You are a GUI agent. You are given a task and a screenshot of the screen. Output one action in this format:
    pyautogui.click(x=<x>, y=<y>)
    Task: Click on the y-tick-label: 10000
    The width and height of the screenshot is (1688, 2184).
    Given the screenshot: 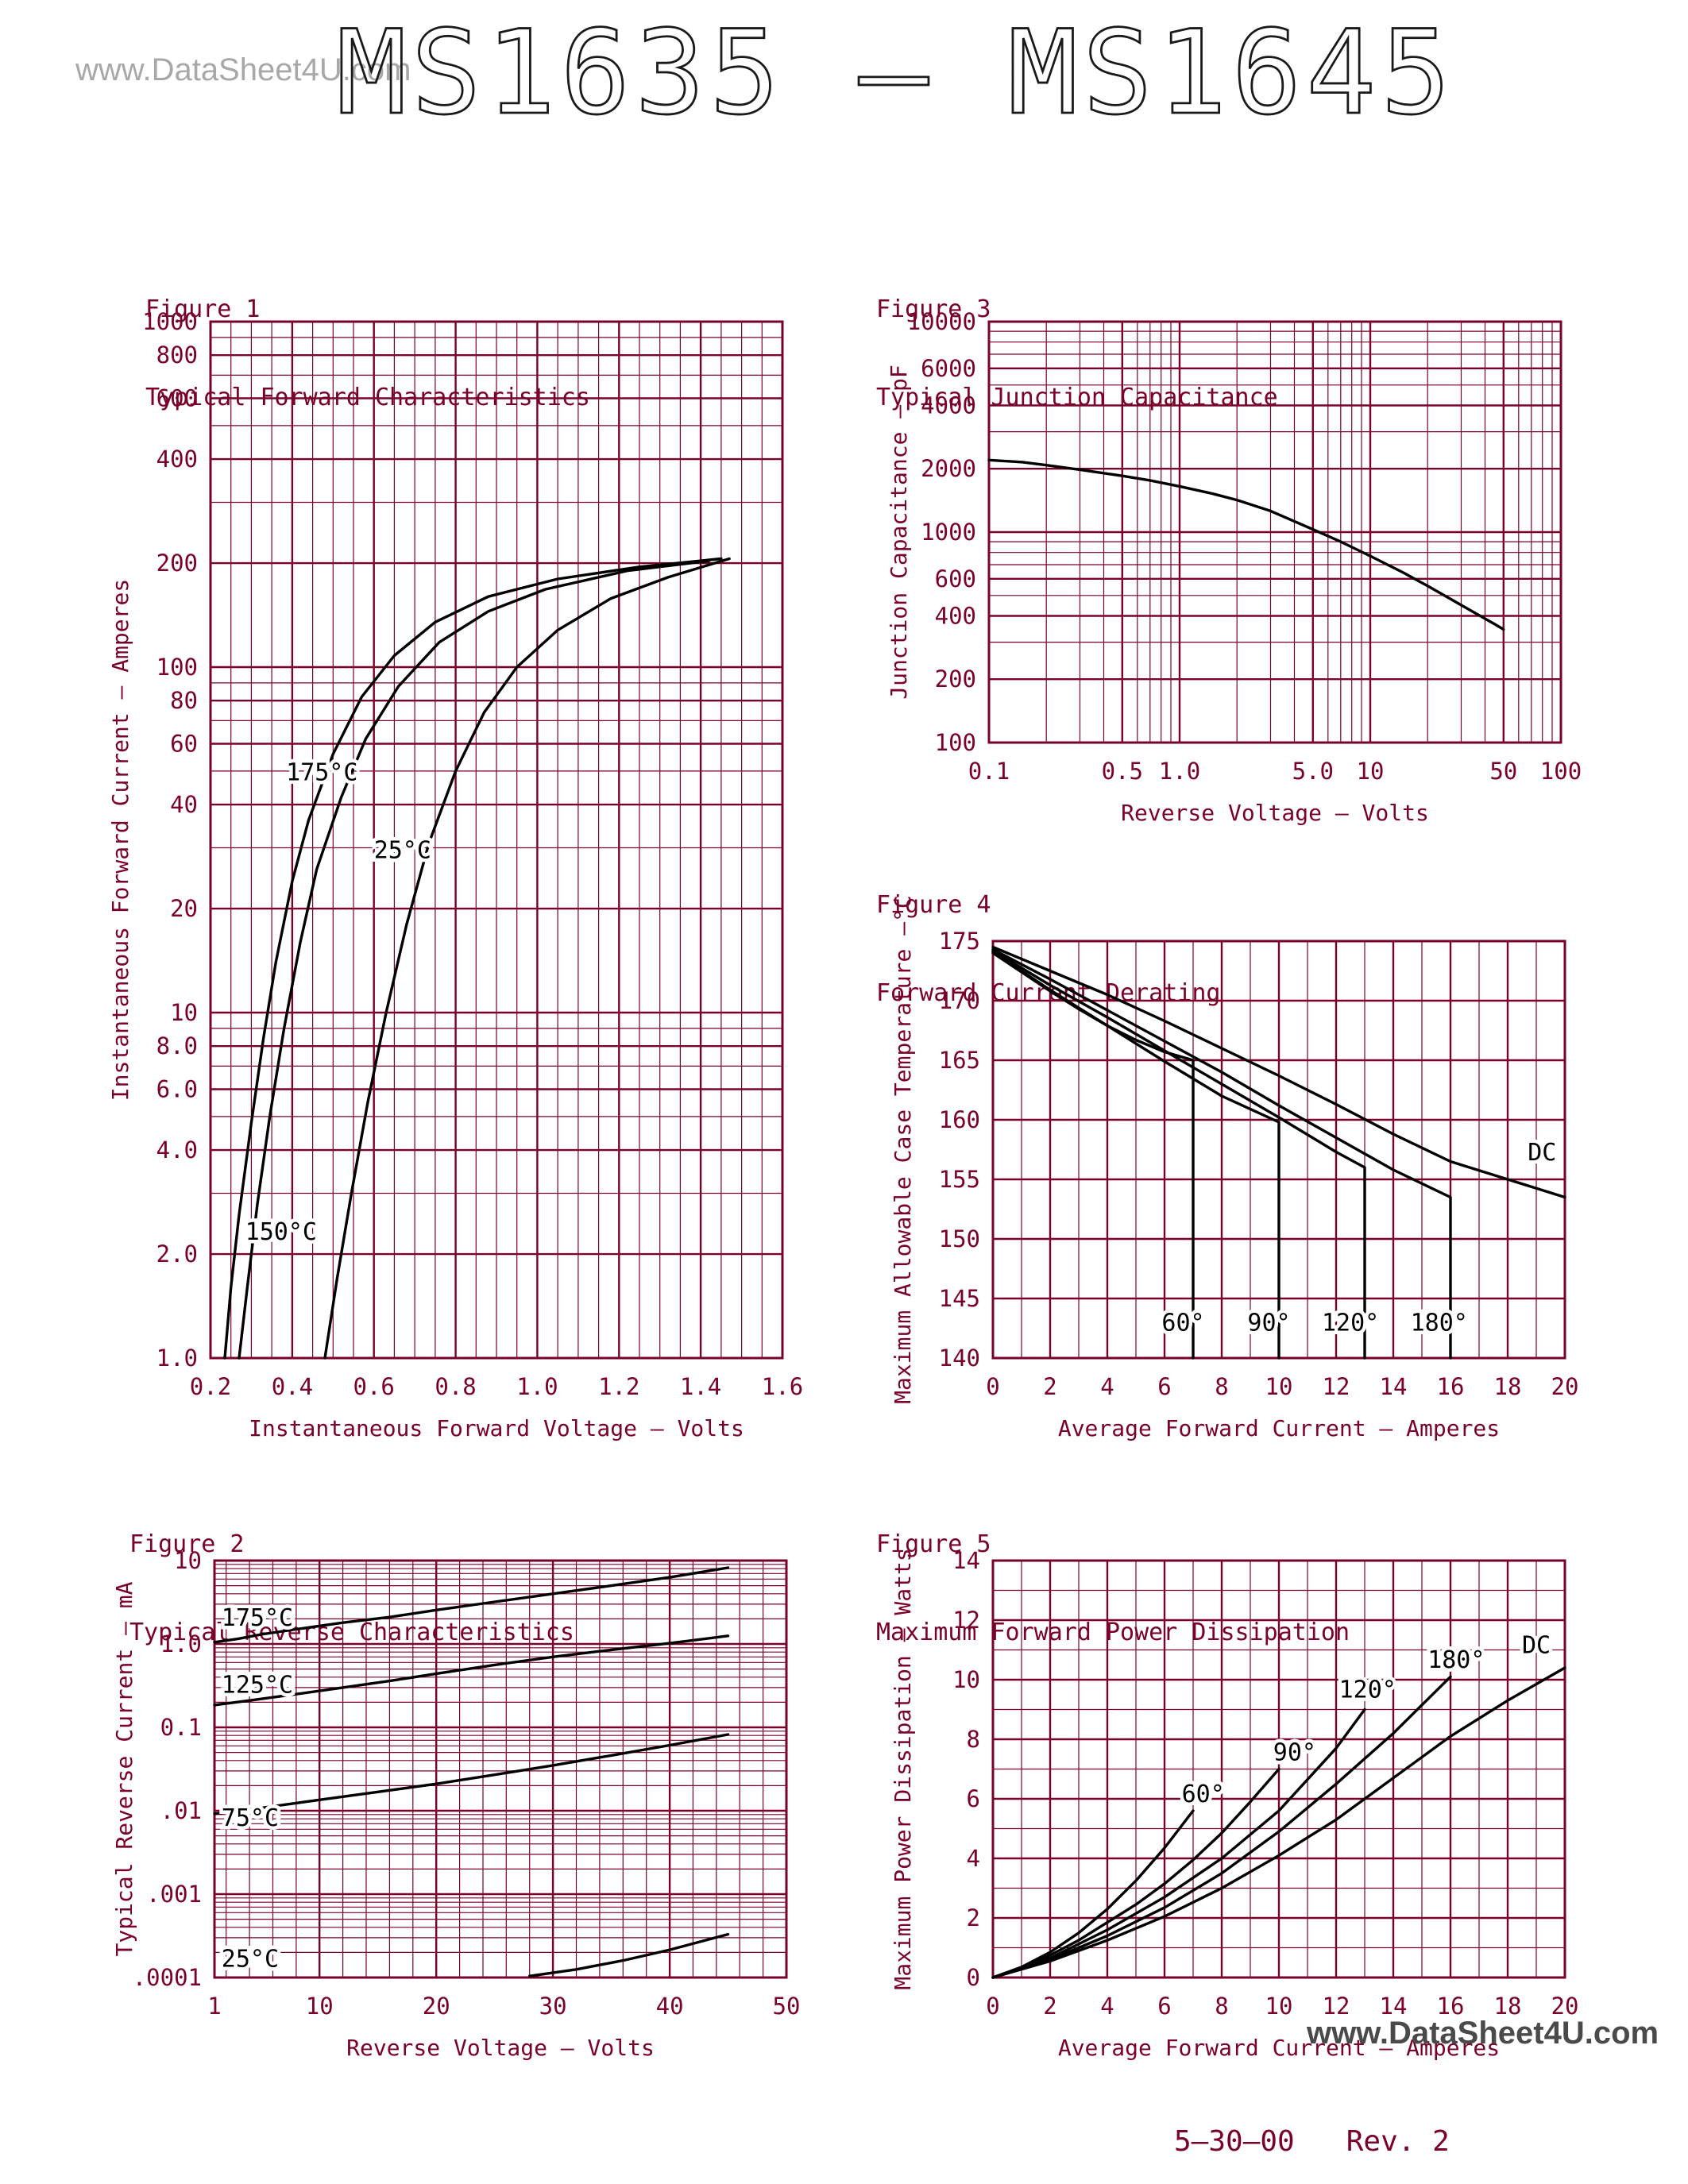 What is the action you would take?
    pyautogui.click(x=942, y=321)
    